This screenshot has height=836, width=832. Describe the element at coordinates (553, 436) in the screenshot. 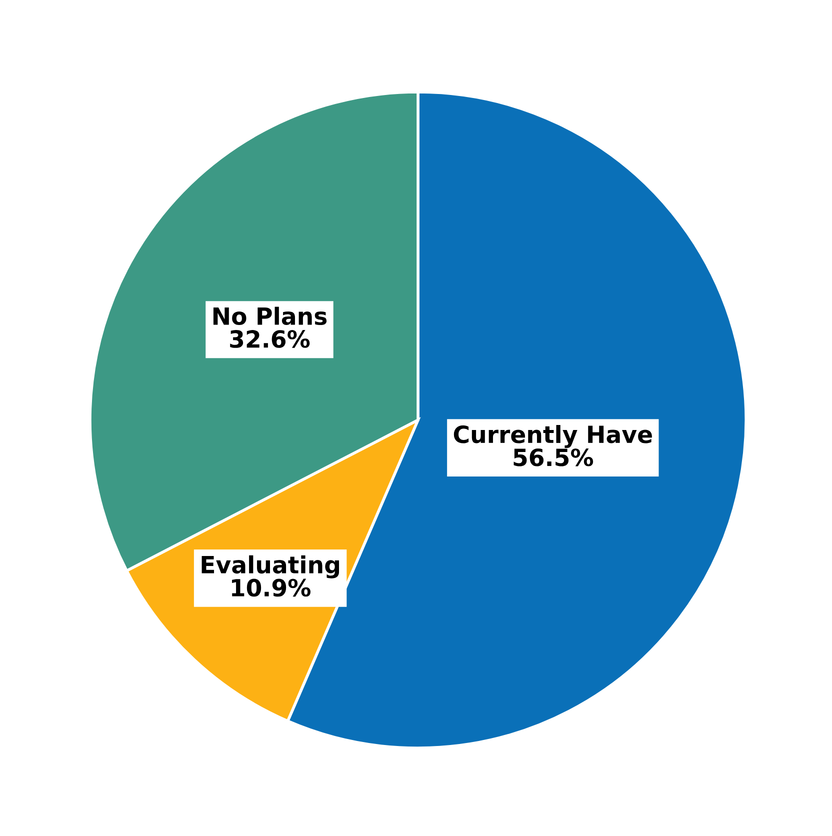

I see `slice-label: Currently Have` at that location.